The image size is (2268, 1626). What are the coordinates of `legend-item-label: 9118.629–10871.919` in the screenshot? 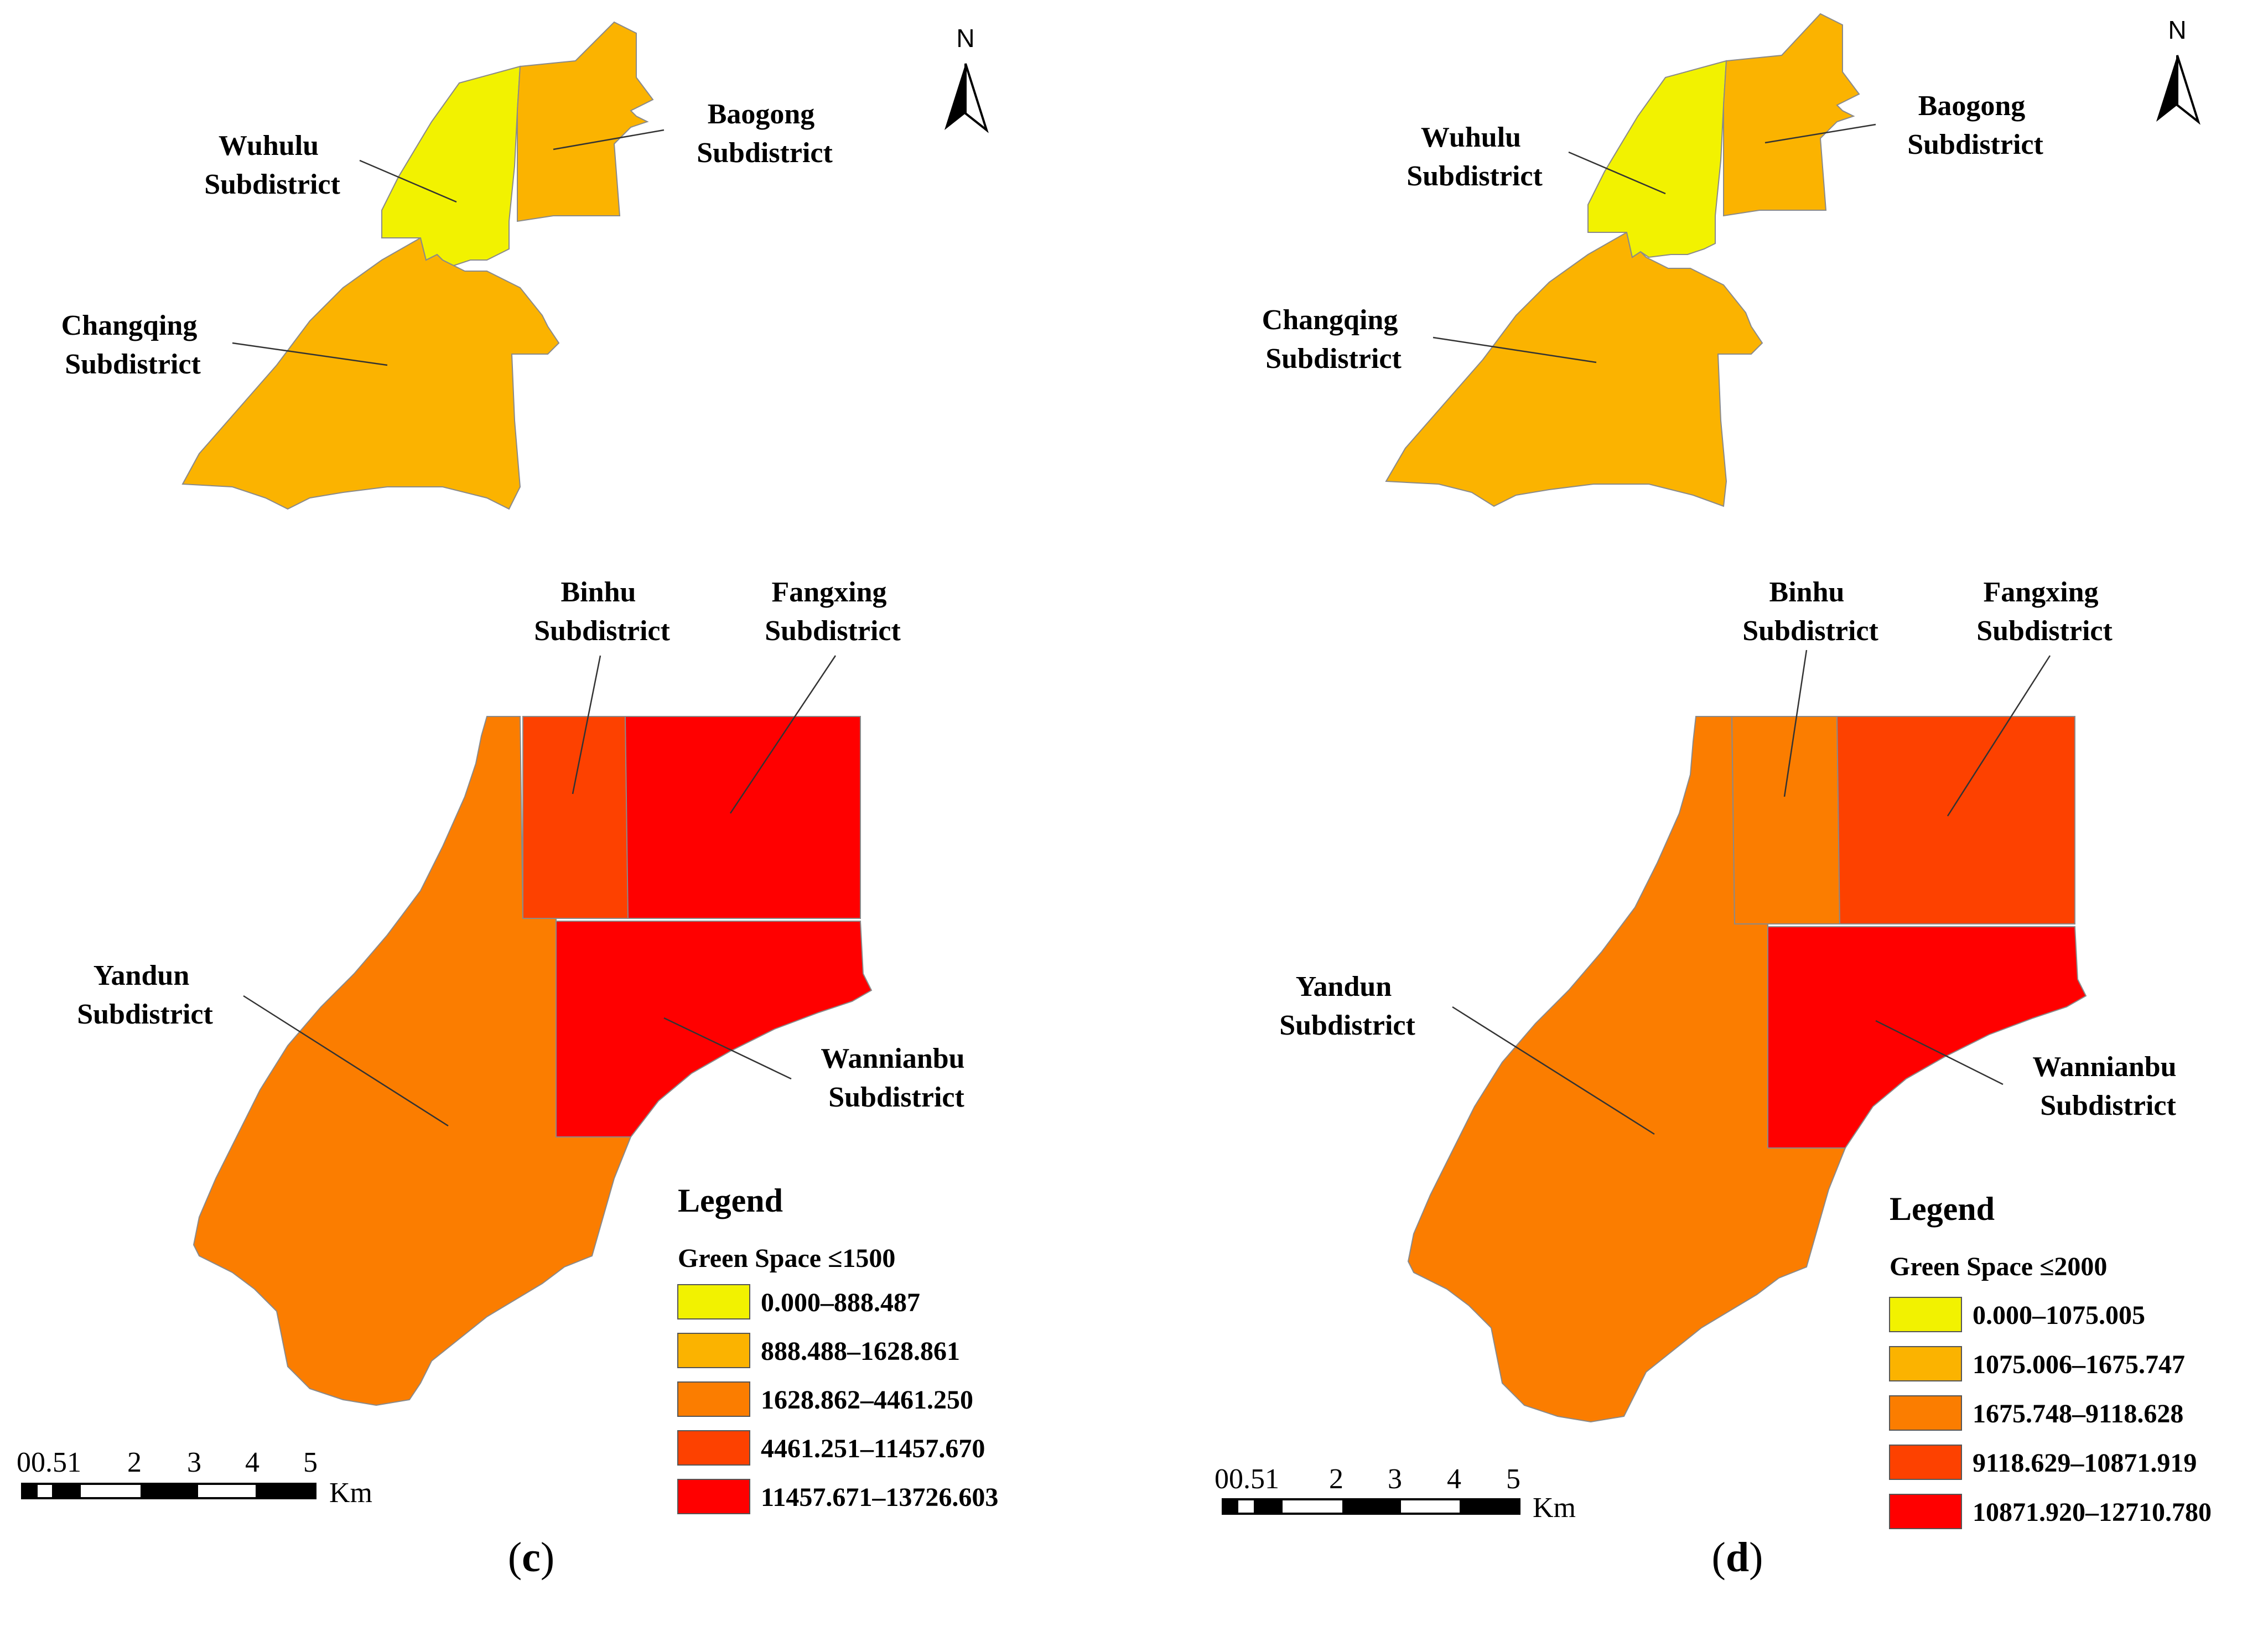 It's located at (2085, 1463).